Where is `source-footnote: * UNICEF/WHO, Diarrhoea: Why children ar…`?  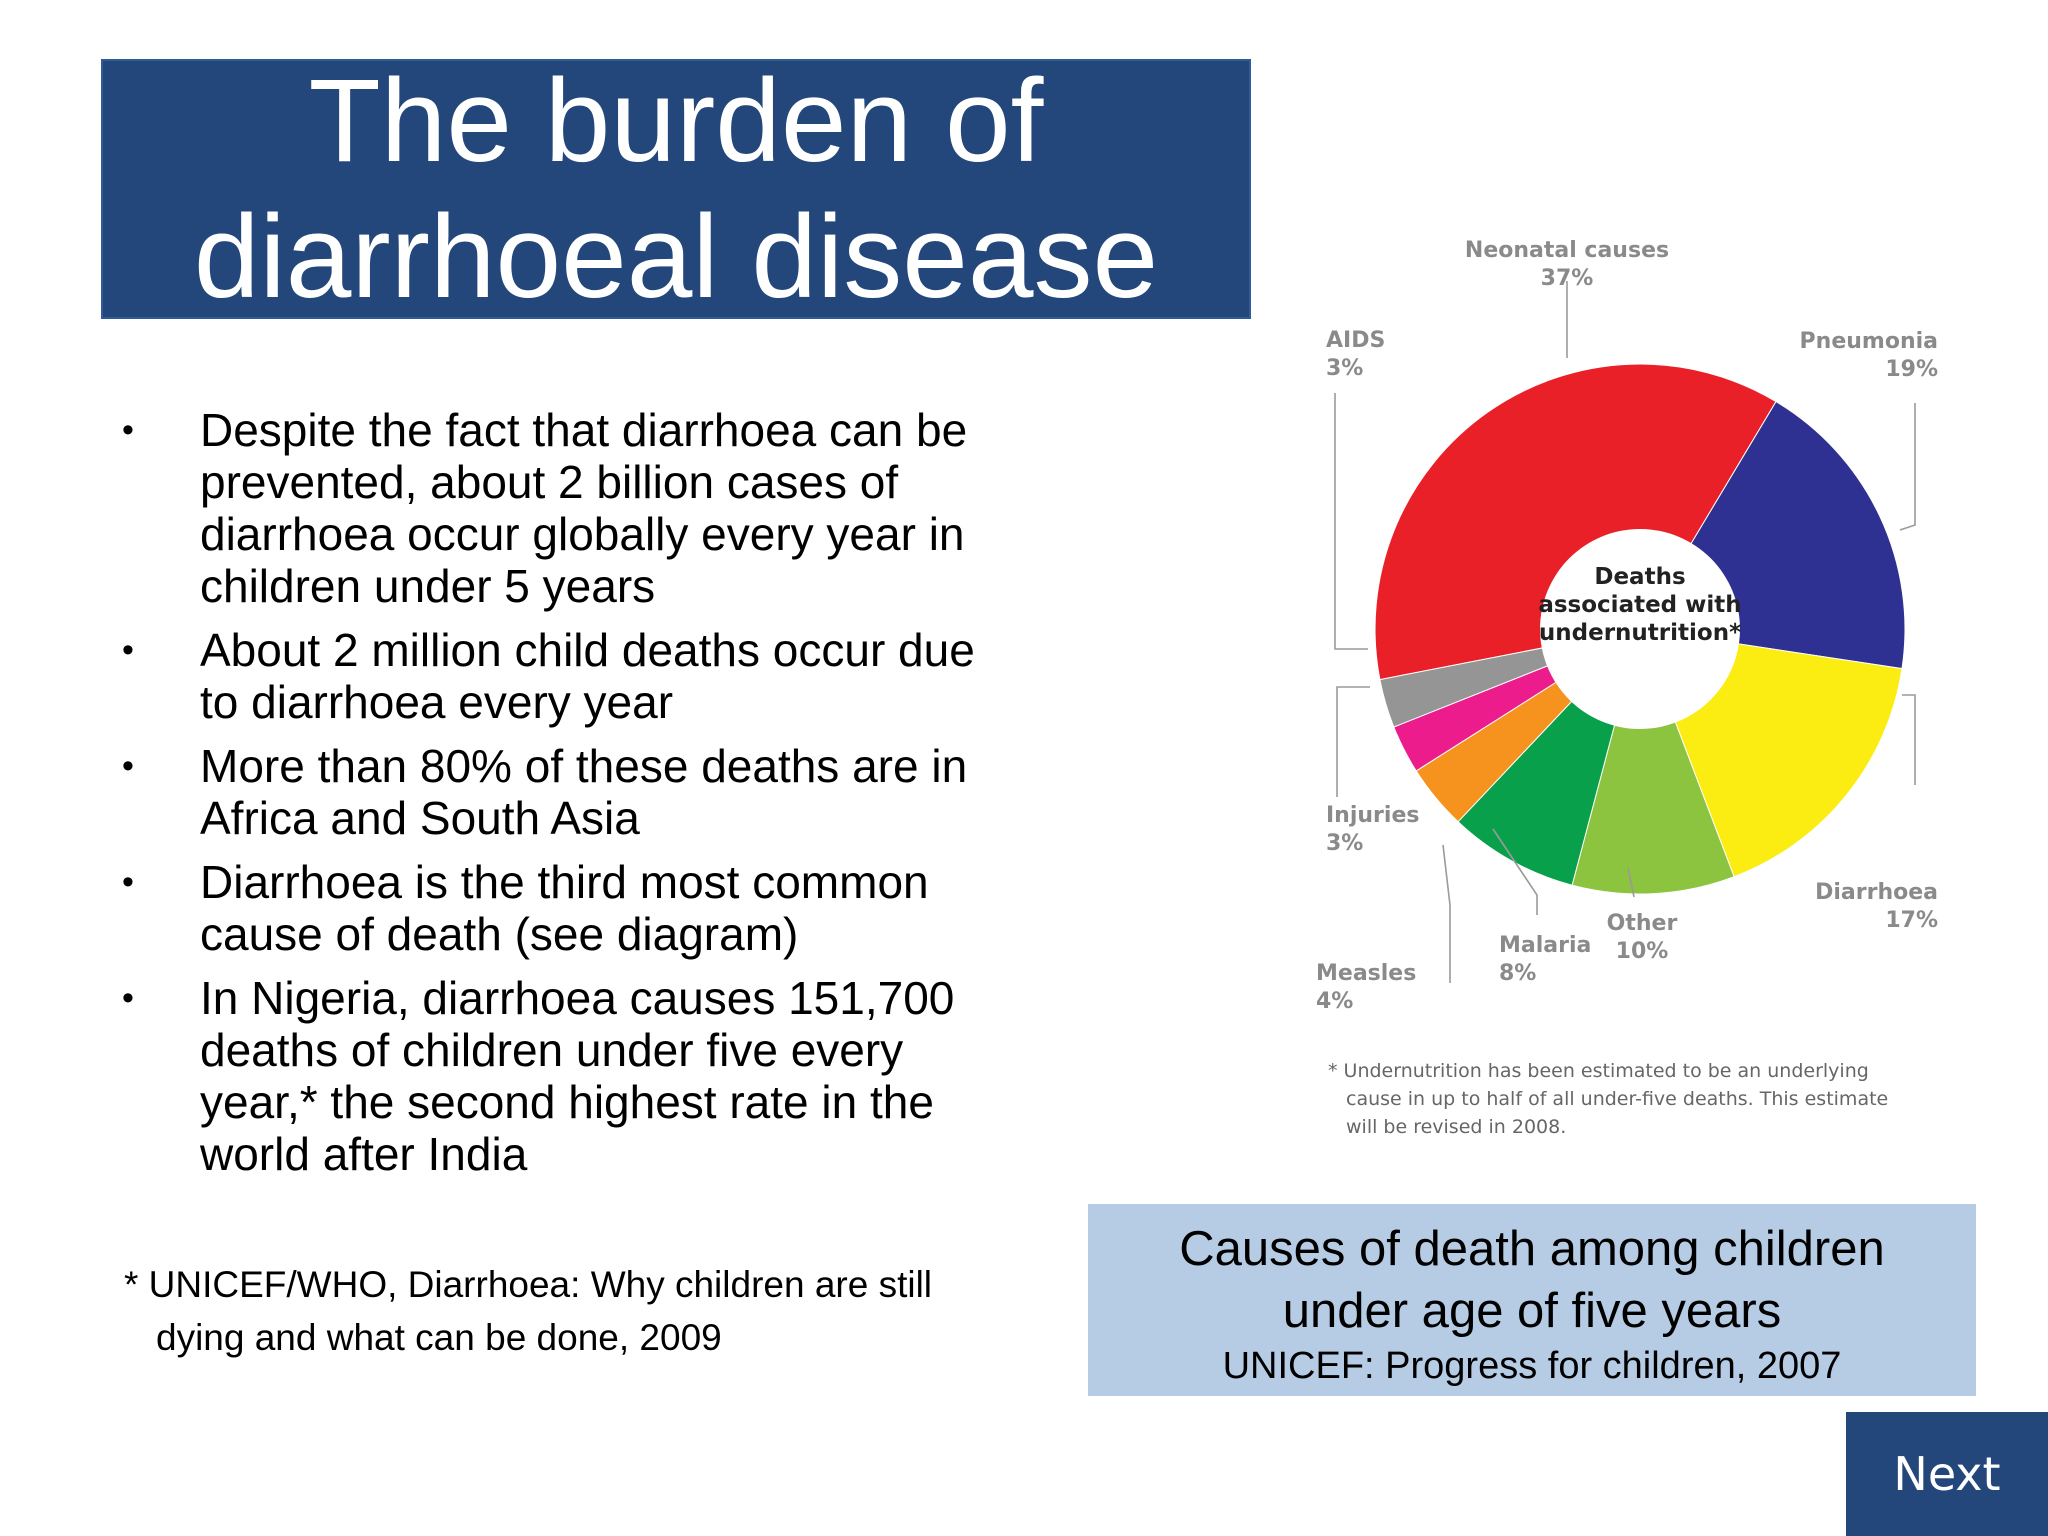 source-footnote: * UNICEF/WHO, Diarrhoea: Why children ar… is located at coordinates (574, 1311).